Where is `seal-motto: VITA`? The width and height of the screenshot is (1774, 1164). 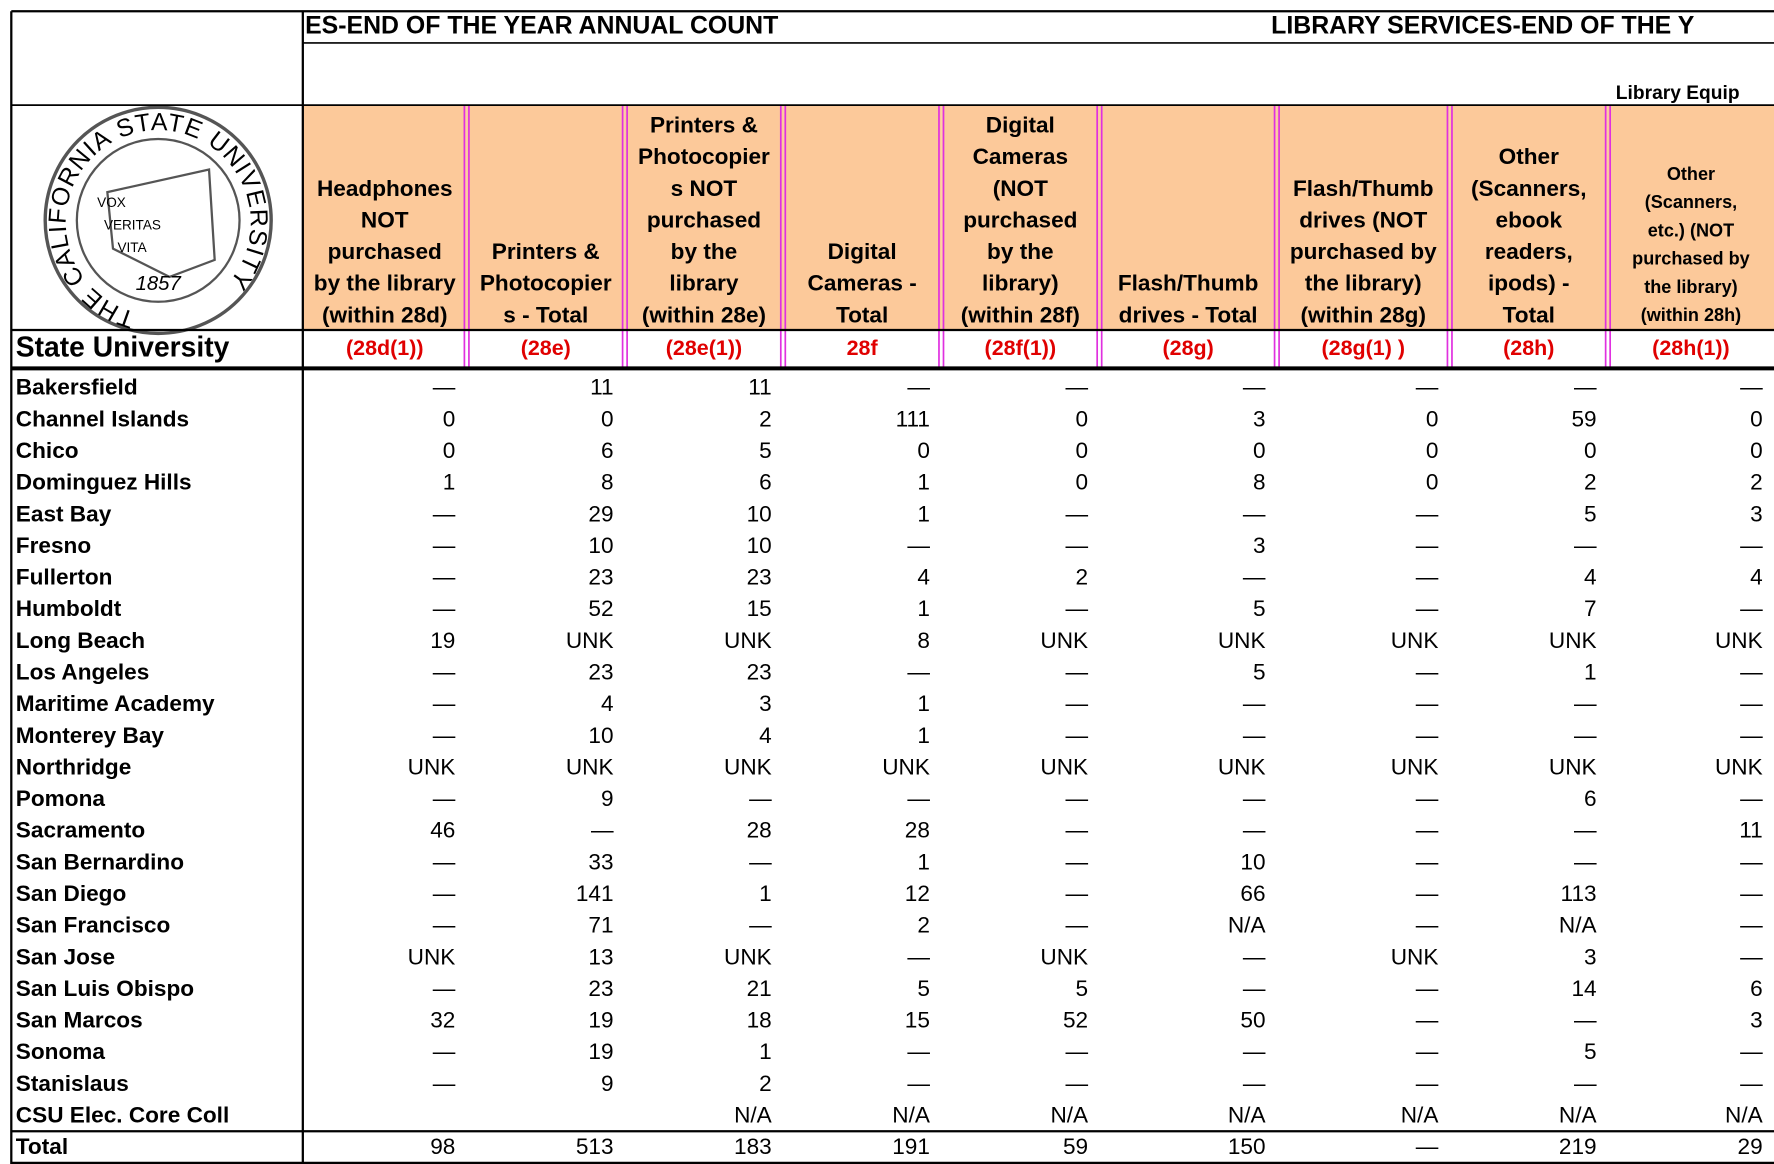
seal-motto: VITA is located at coordinates (133, 247).